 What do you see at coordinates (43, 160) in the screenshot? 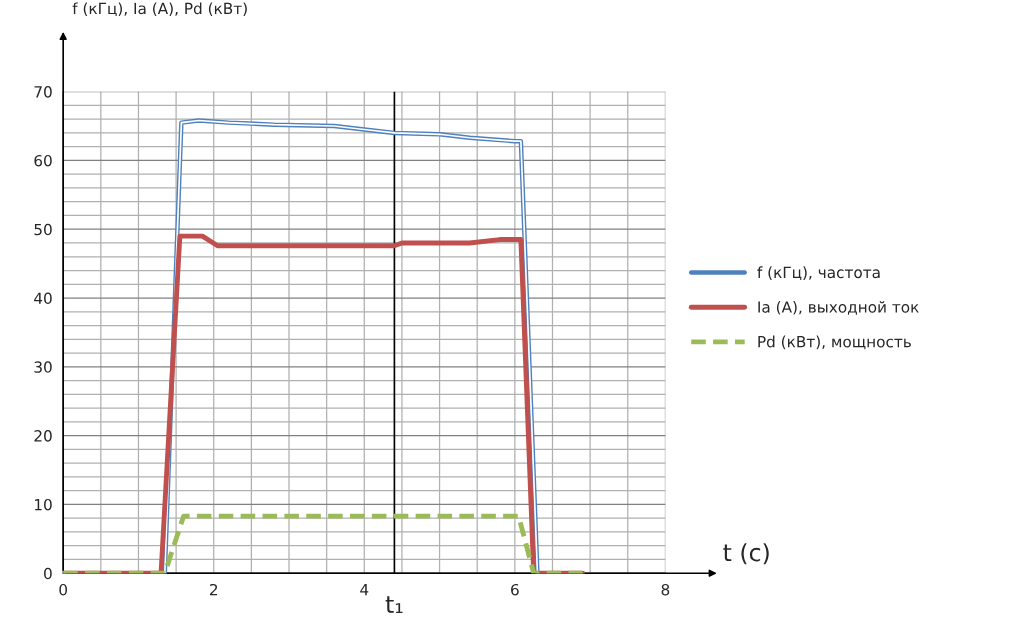
I see `y-tick-label: 60` at bounding box center [43, 160].